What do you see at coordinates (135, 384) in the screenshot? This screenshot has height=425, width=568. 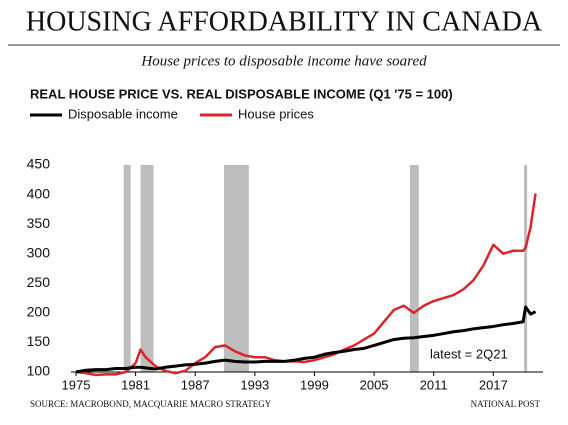 I see `x-tick-label: 1981` at bounding box center [135, 384].